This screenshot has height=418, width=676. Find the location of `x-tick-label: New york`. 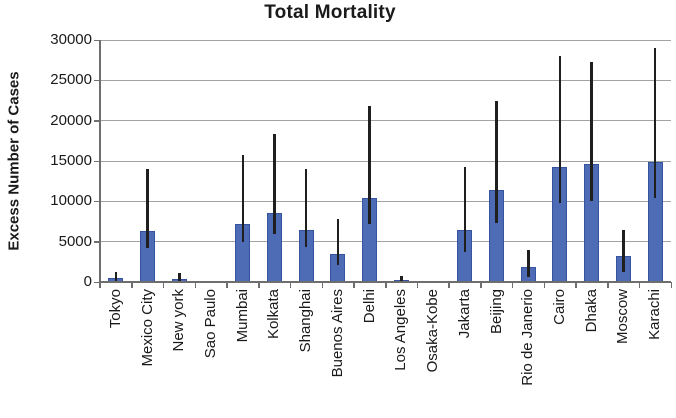

x-tick-label: New york is located at coordinates (179, 320).